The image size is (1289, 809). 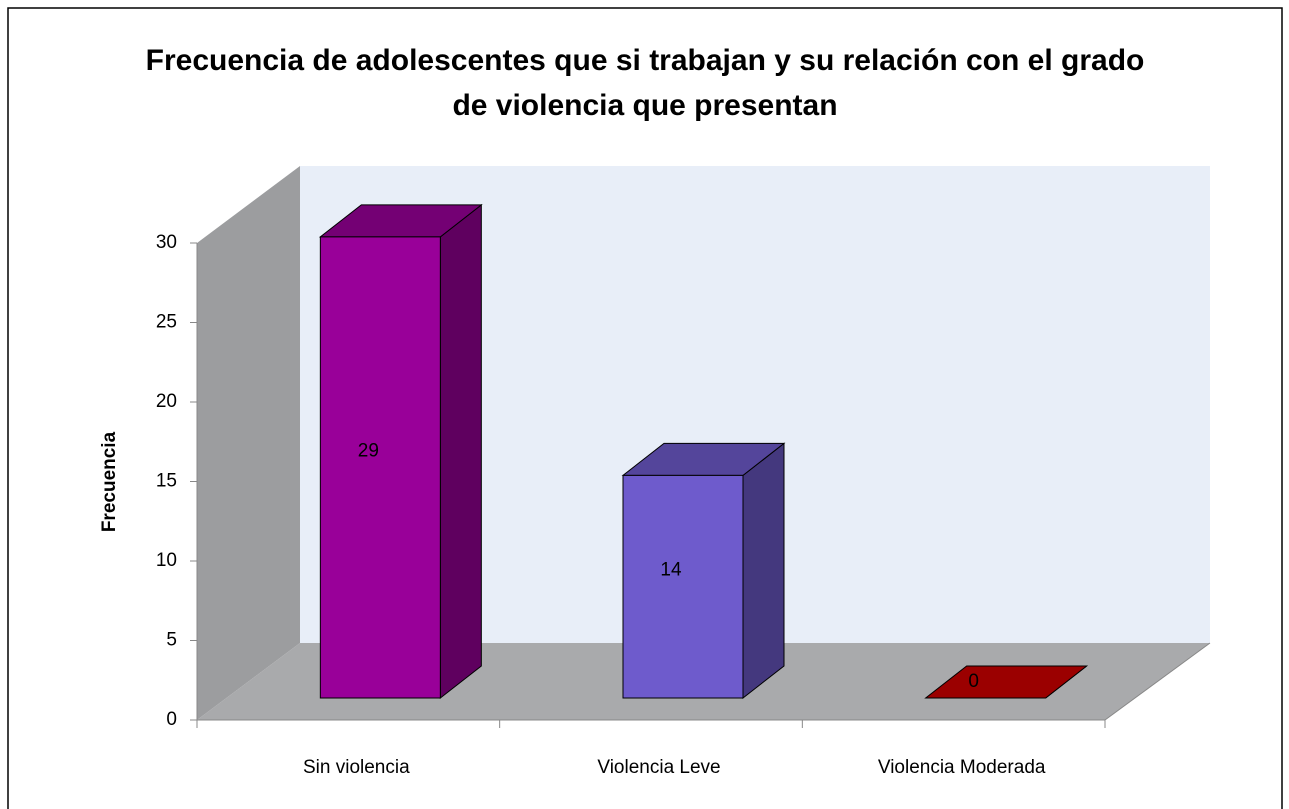 What do you see at coordinates (1006, 682) in the screenshot?
I see `bar-top` at bounding box center [1006, 682].